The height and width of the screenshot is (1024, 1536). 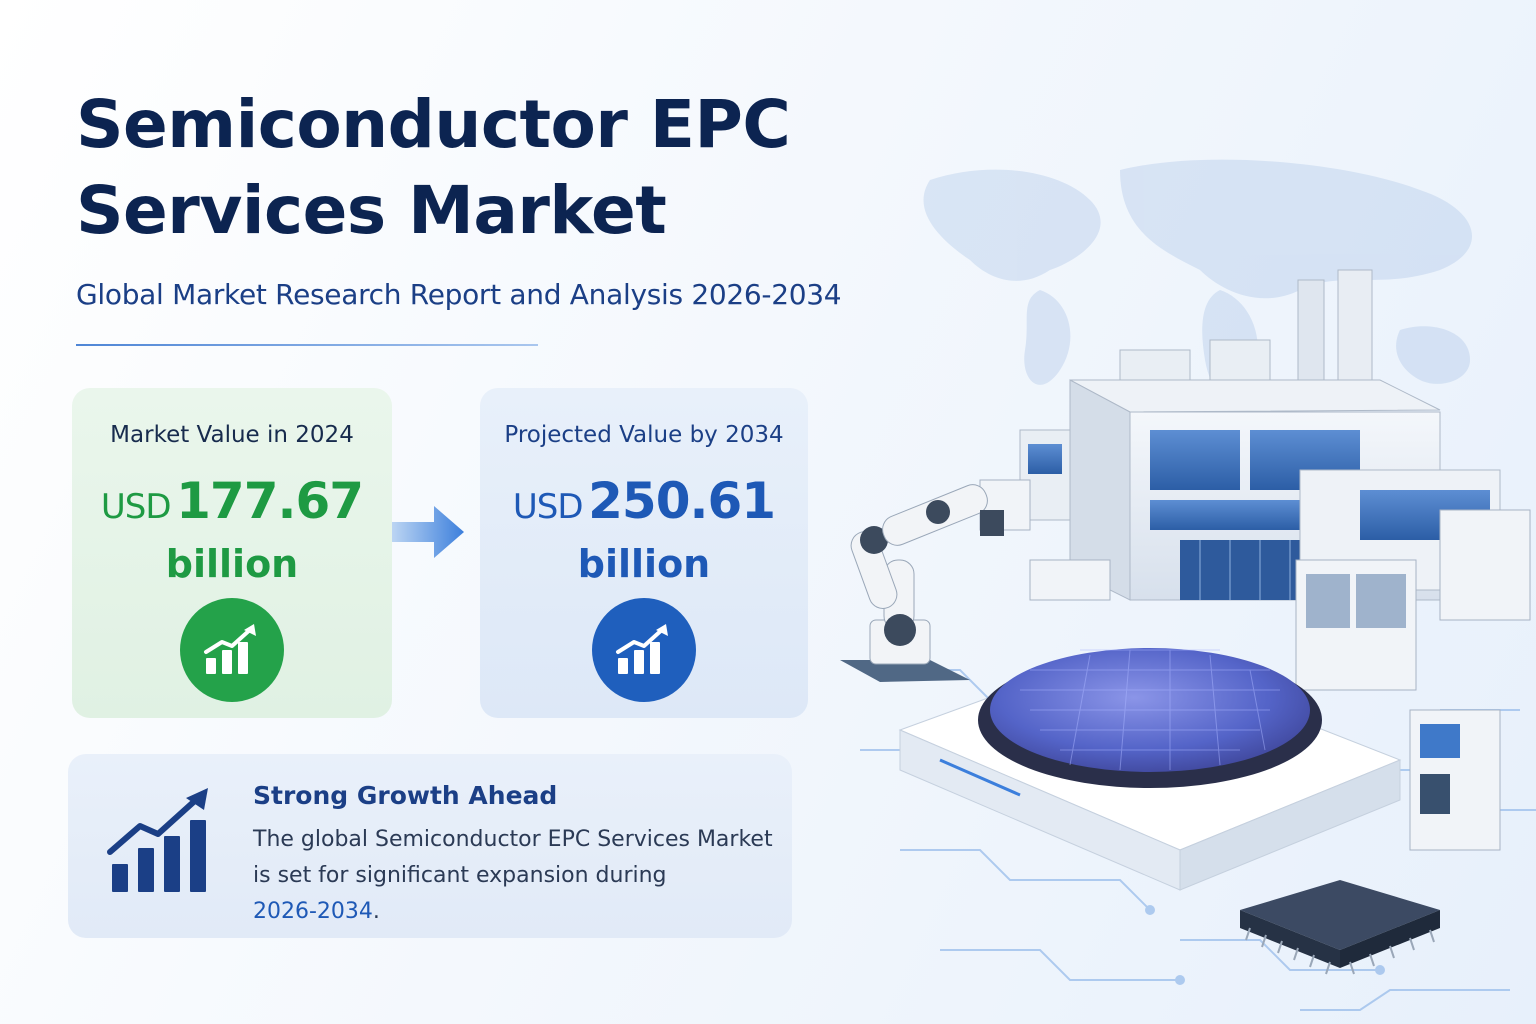 What do you see at coordinates (428, 532) in the screenshot?
I see `arrow-right-icon` at bounding box center [428, 532].